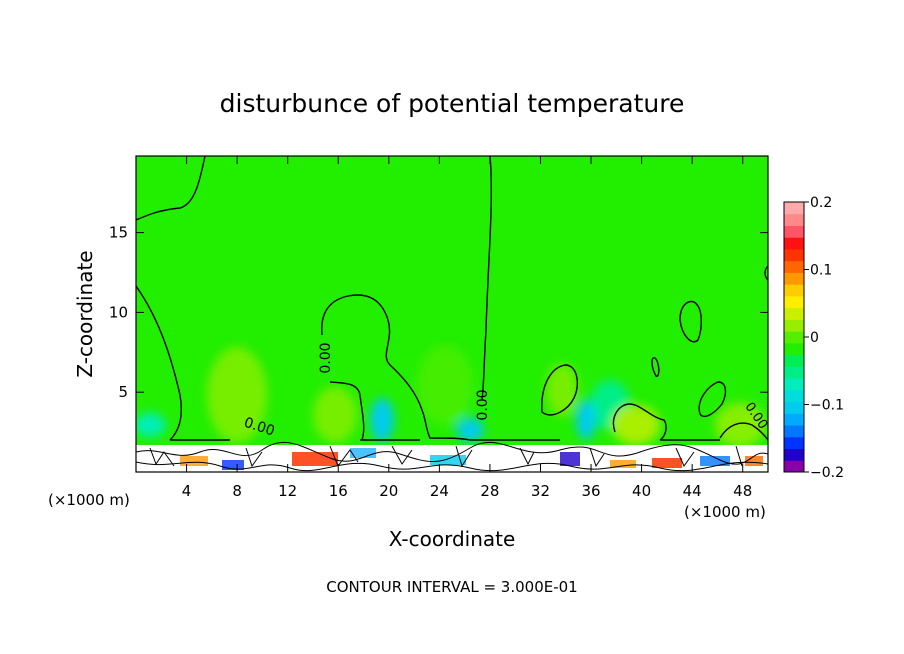 The height and width of the screenshot is (654, 904). I want to click on x-tick-label: 40, so click(641, 491).